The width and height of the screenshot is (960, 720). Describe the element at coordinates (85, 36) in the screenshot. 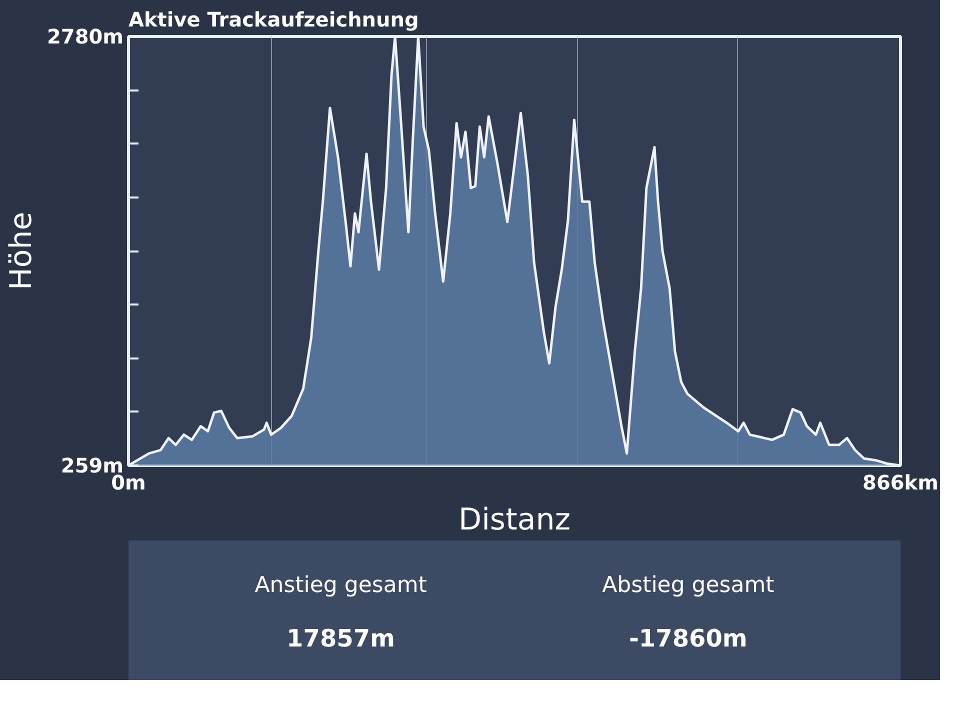

I see `y-tick-label: 2780m` at that location.